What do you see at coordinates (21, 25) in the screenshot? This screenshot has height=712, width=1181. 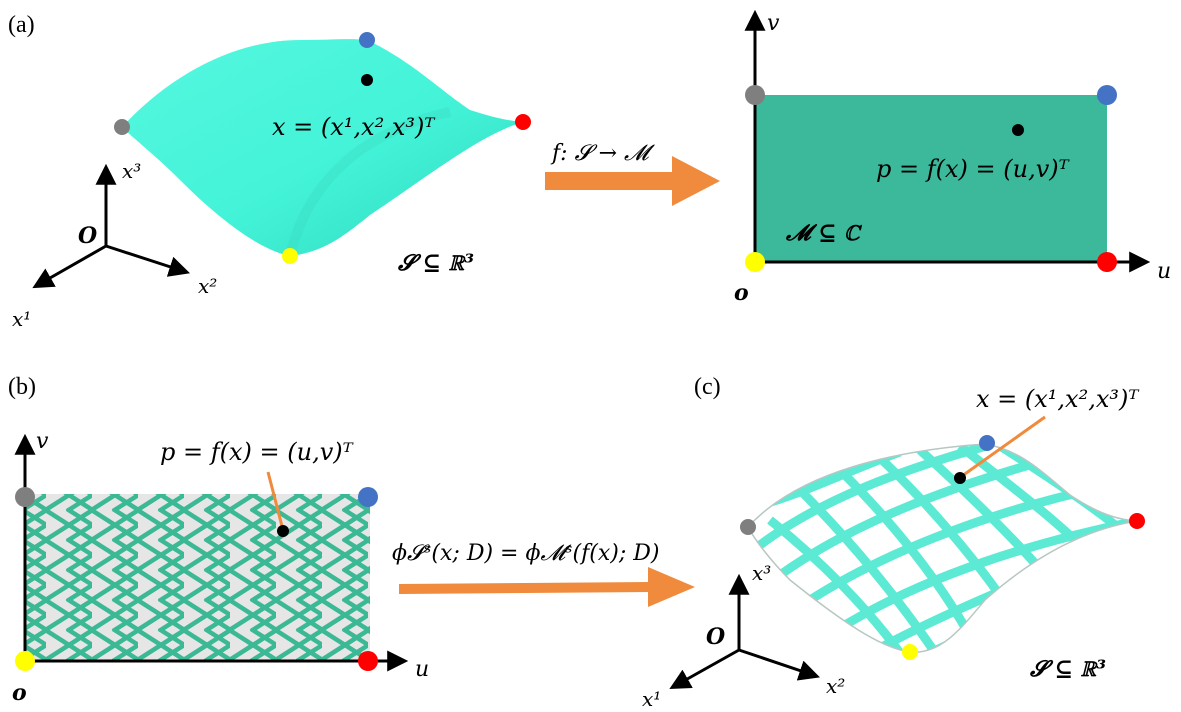 I see `panel-a-label: (a)` at bounding box center [21, 25].